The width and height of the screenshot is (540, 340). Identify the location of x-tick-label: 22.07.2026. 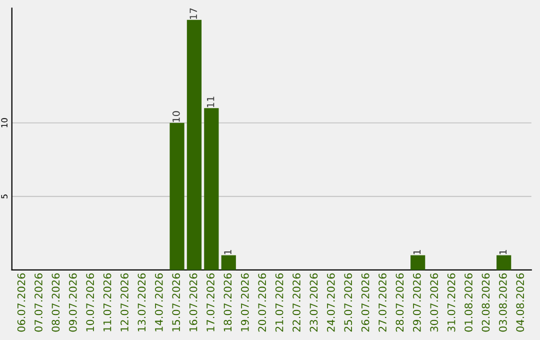
(296, 302).